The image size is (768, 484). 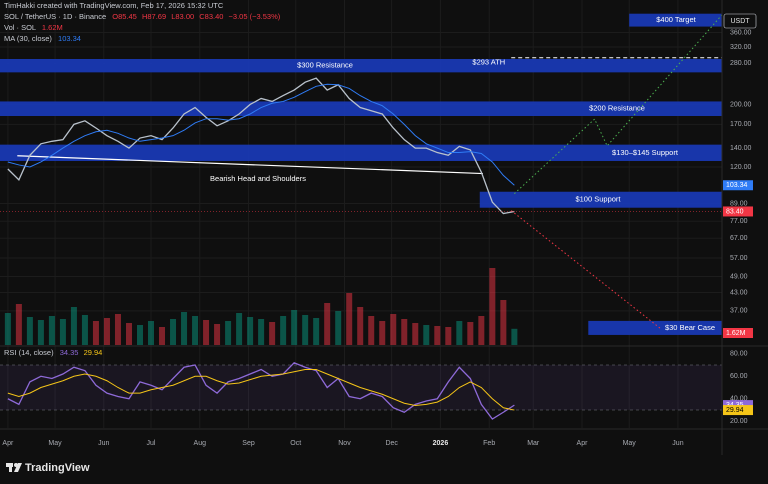 What do you see at coordinates (739, 276) in the screenshot?
I see `y-tick-label: 49.00` at bounding box center [739, 276].